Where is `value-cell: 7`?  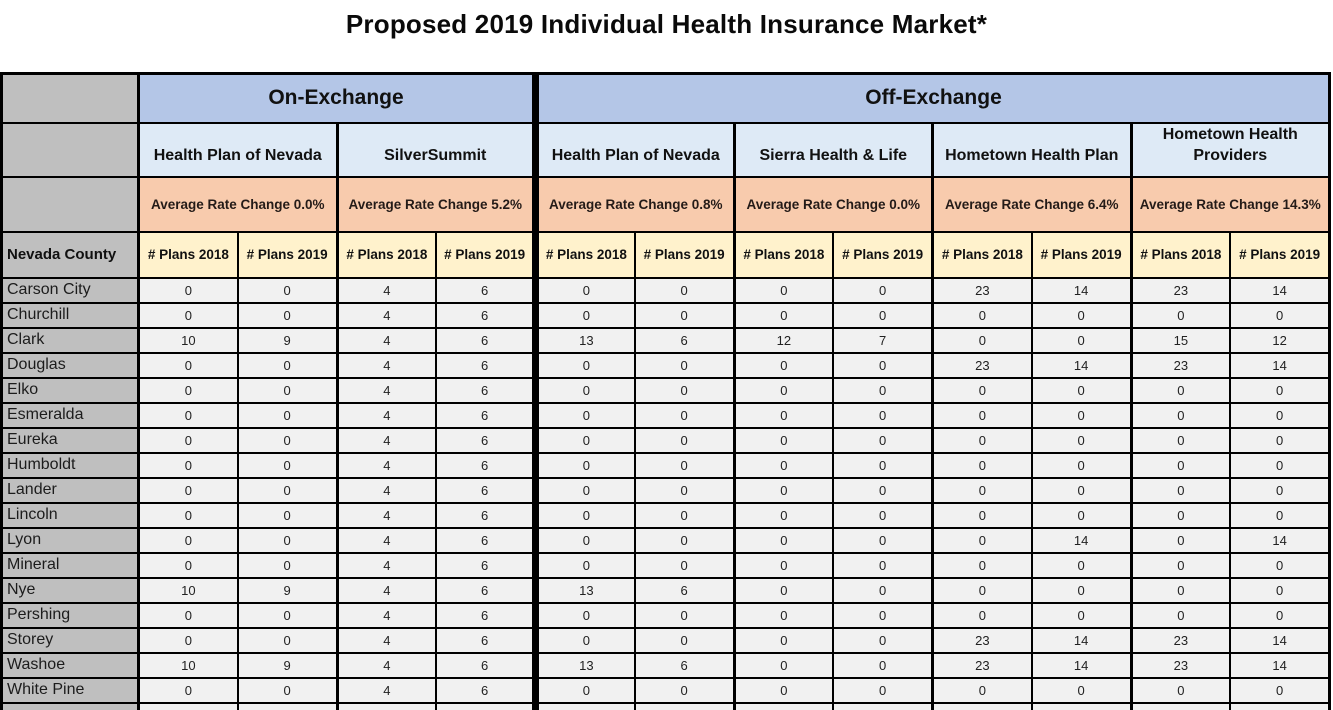
value-cell: 7 is located at coordinates (883, 340).